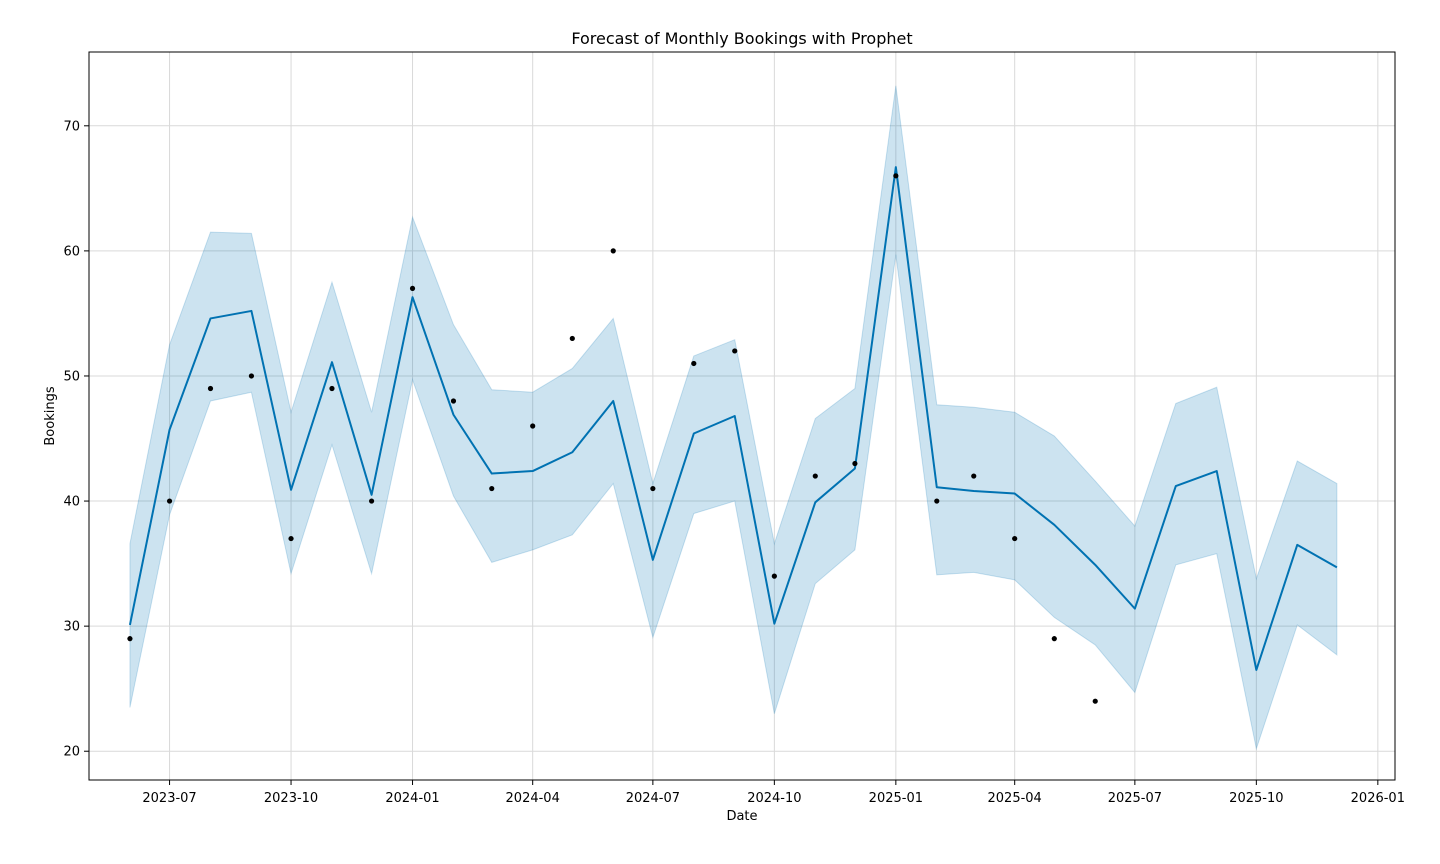 The image size is (1440, 864). What do you see at coordinates (71, 376) in the screenshot?
I see `y-tick-label: 50` at bounding box center [71, 376].